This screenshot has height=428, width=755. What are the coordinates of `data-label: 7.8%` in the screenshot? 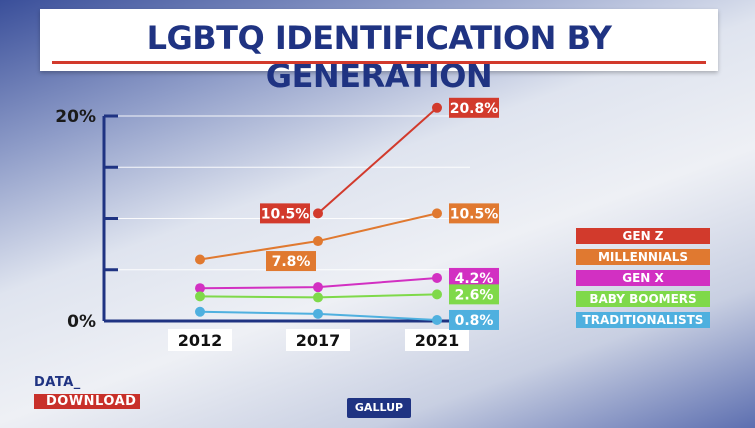 It's located at (291, 262).